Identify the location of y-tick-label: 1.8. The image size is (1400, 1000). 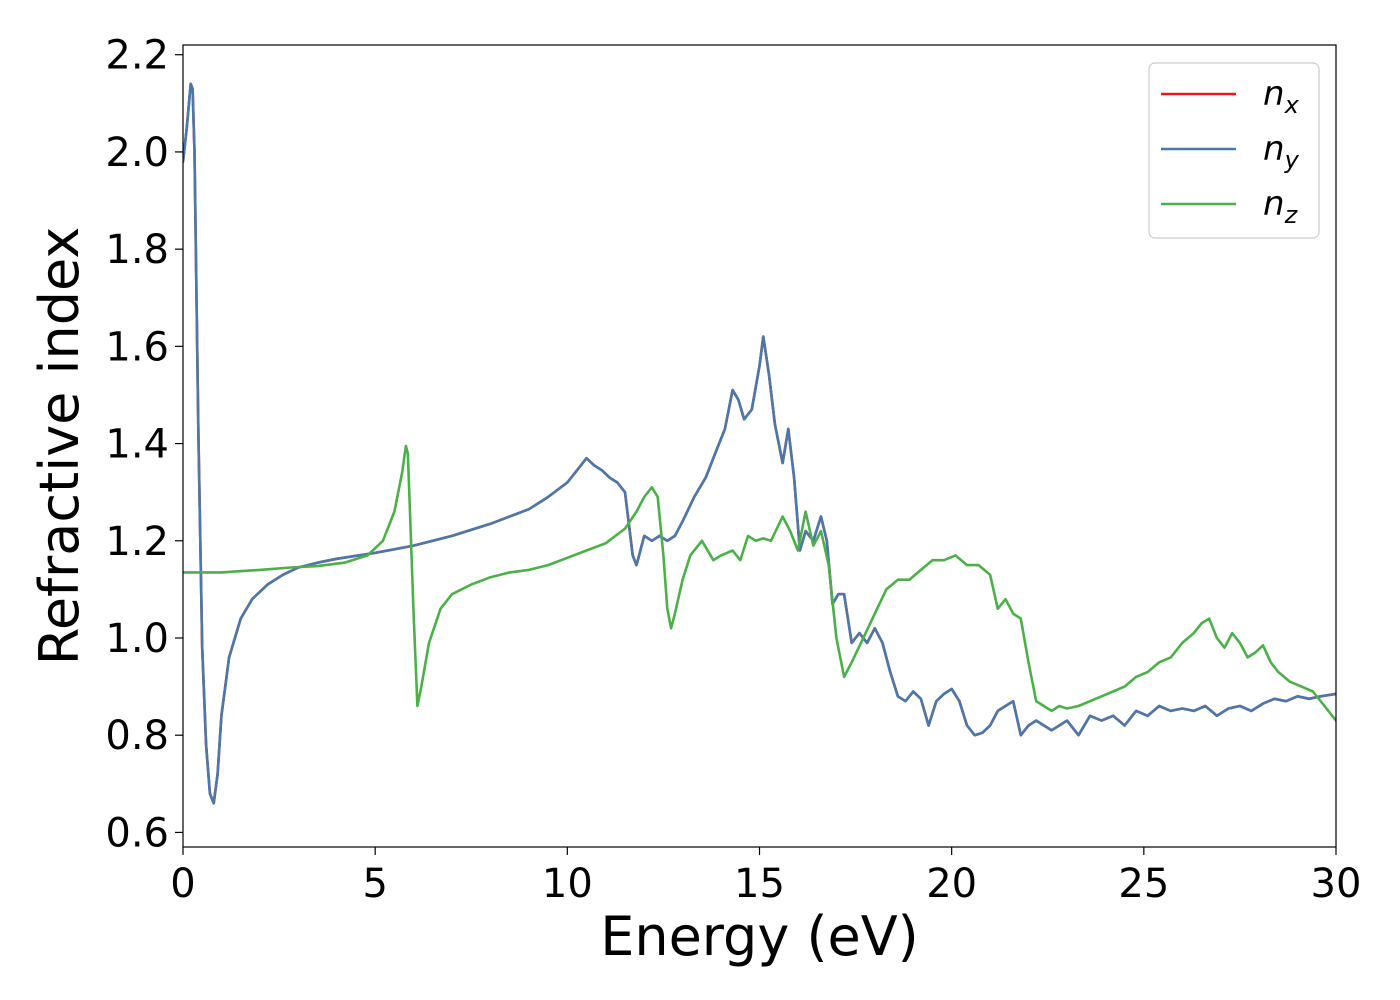
(137, 250).